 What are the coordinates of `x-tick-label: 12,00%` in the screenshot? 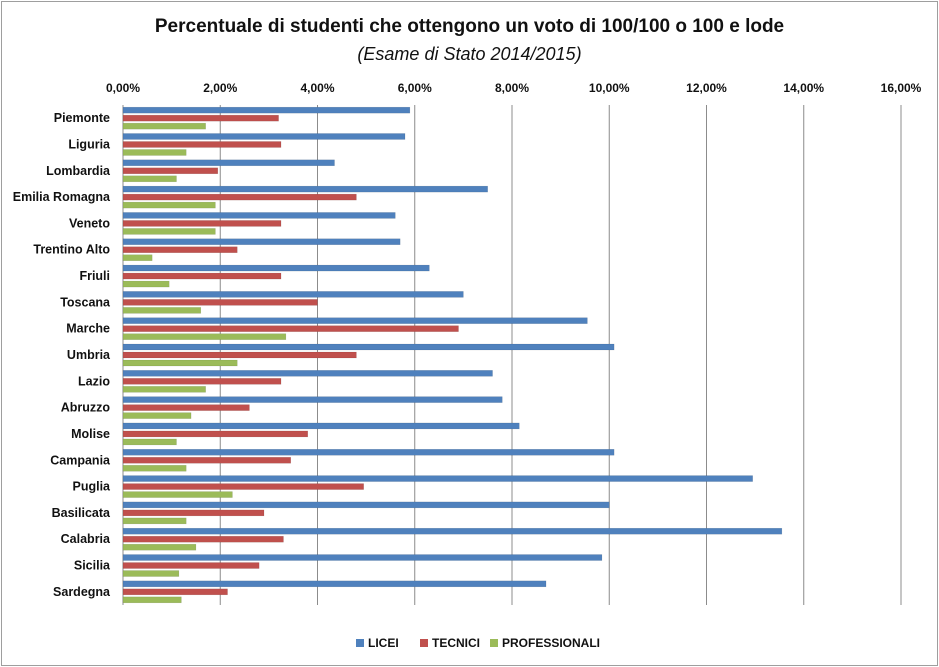 It's located at (706, 88).